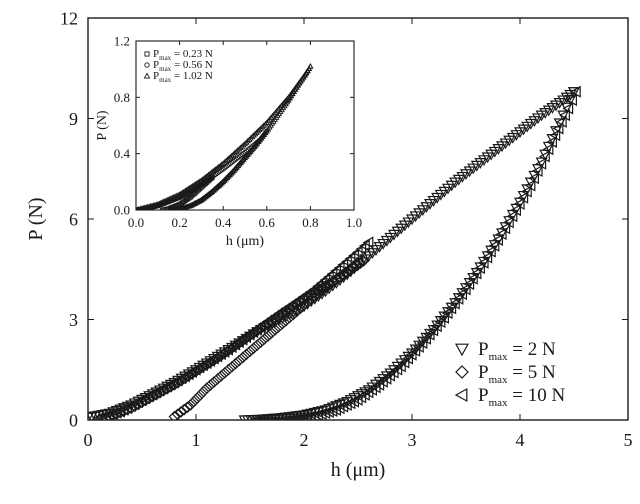 The image size is (640, 504). I want to click on inset-series-0-unloading-point, so click(193, 195).